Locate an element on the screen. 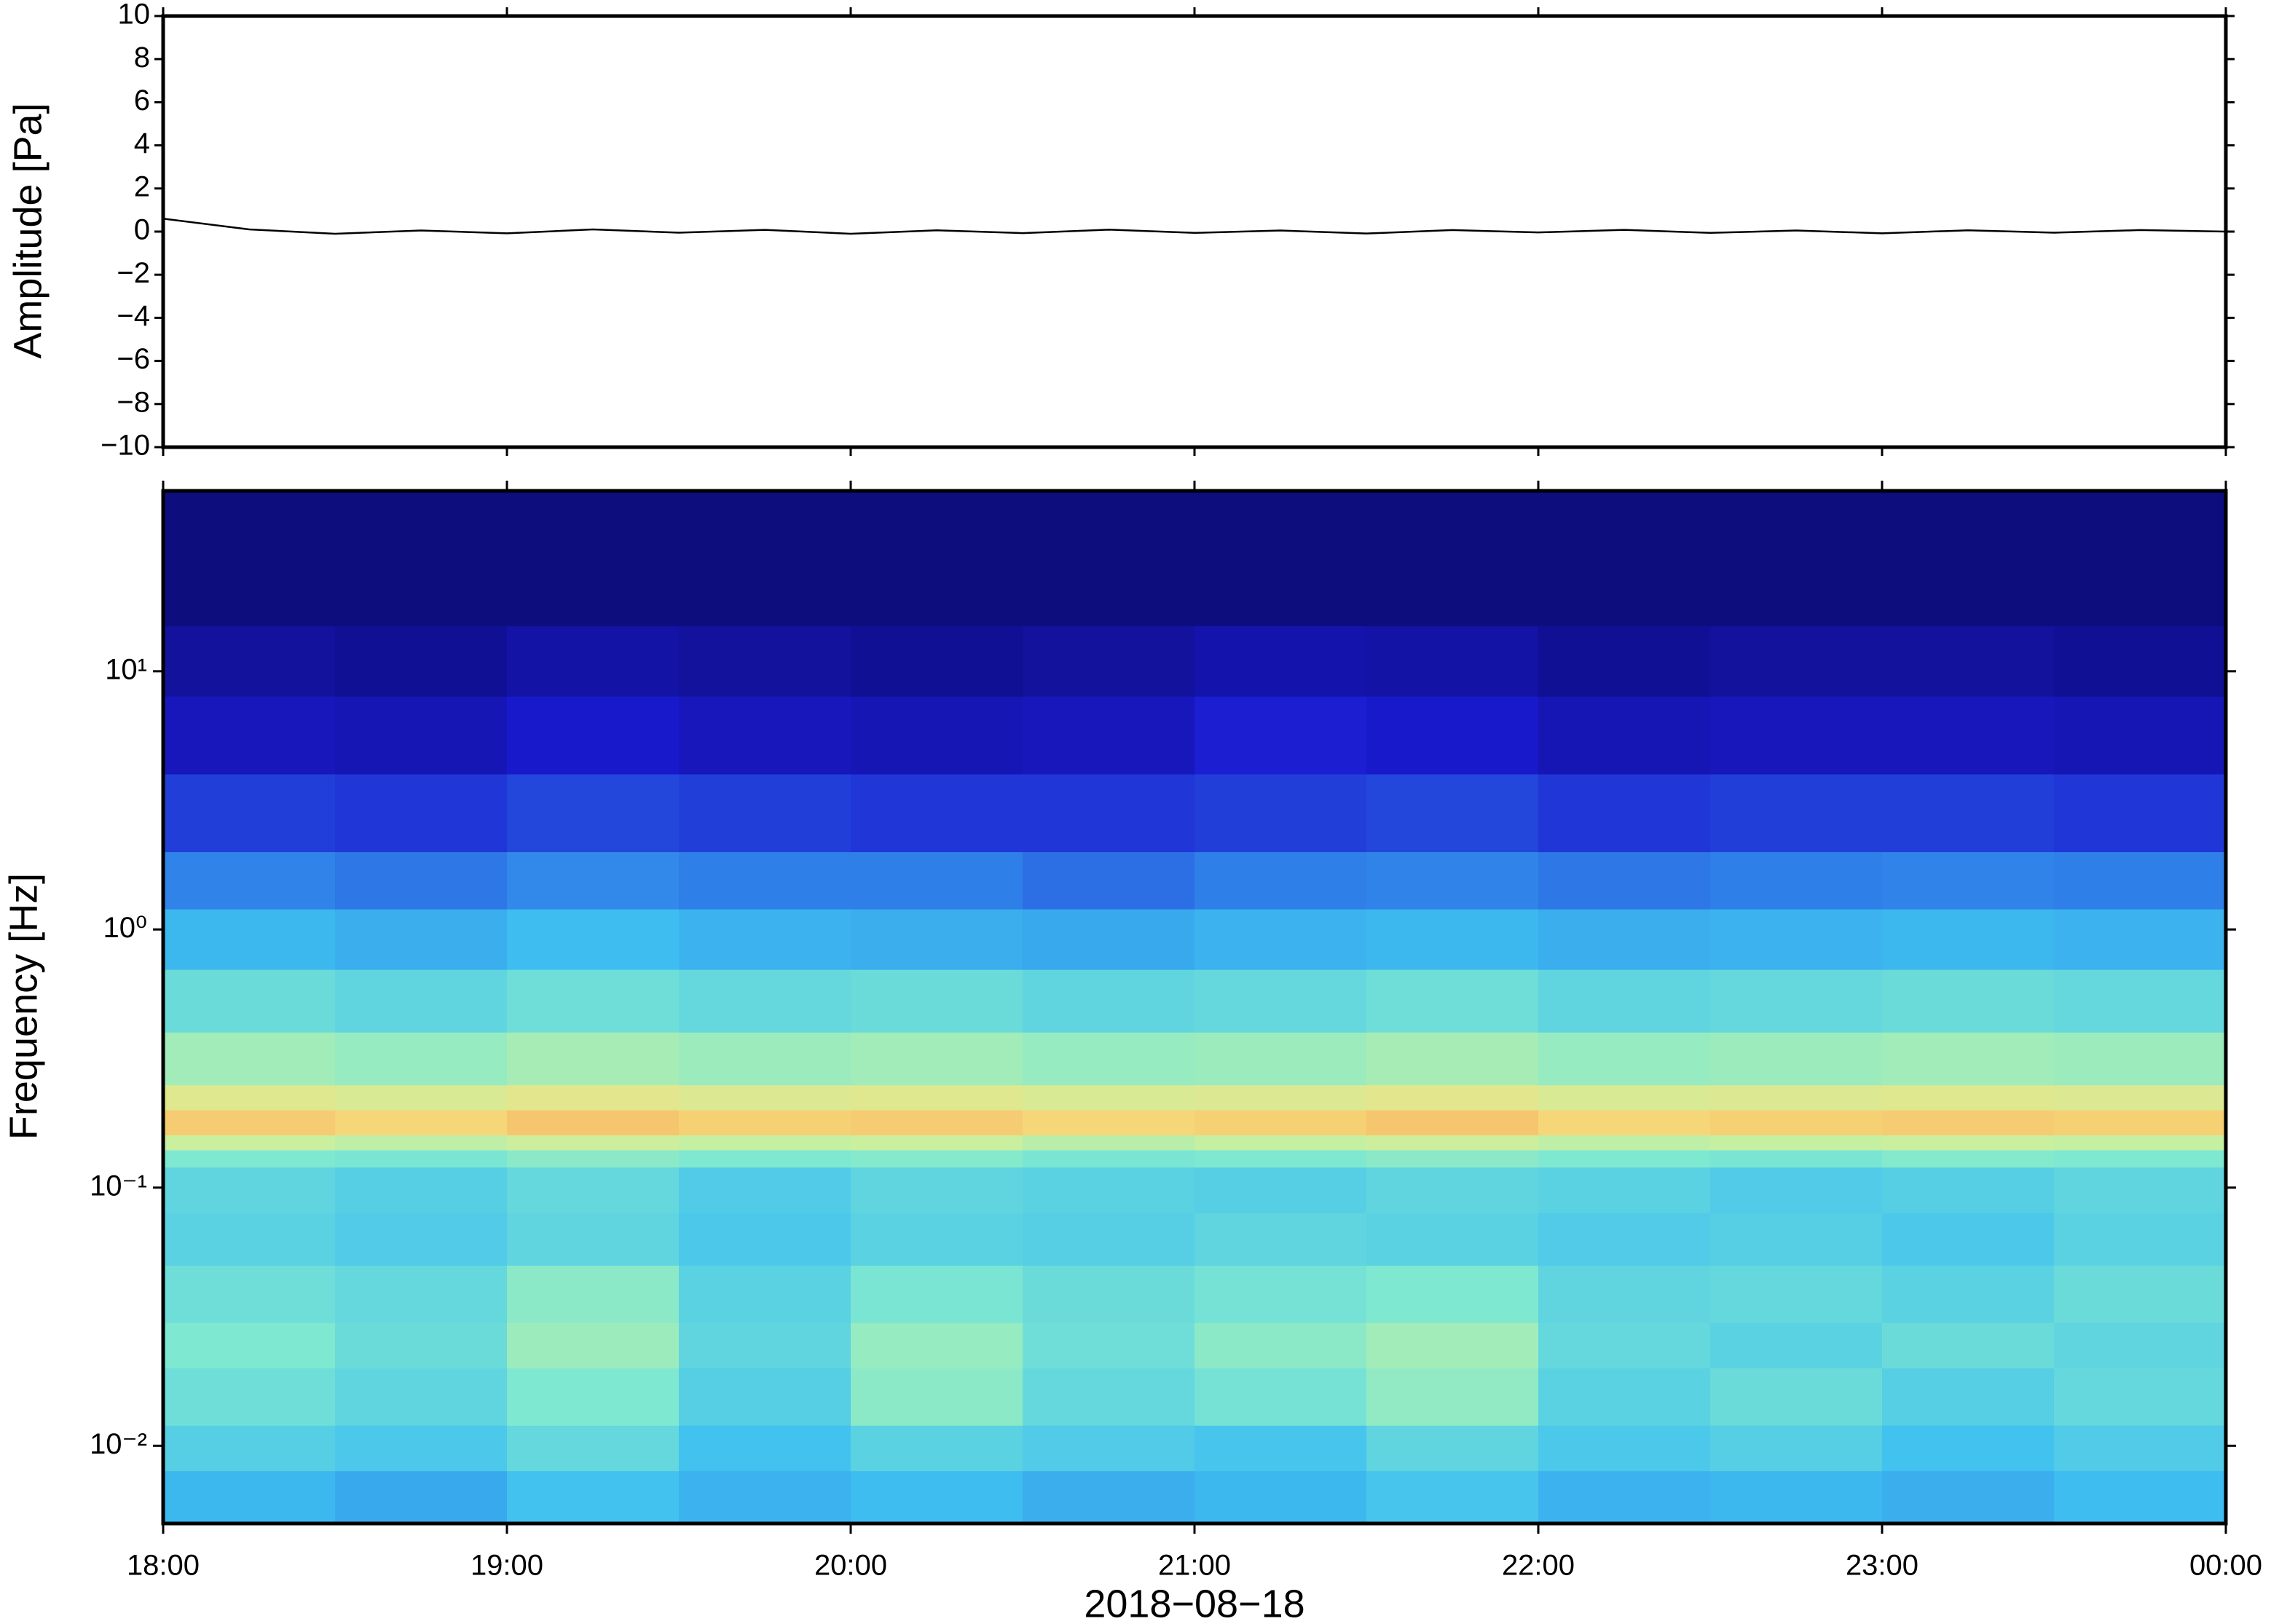 This screenshot has width=2271, height=1624. y-tick-label: 10⁻² is located at coordinates (119, 1444).